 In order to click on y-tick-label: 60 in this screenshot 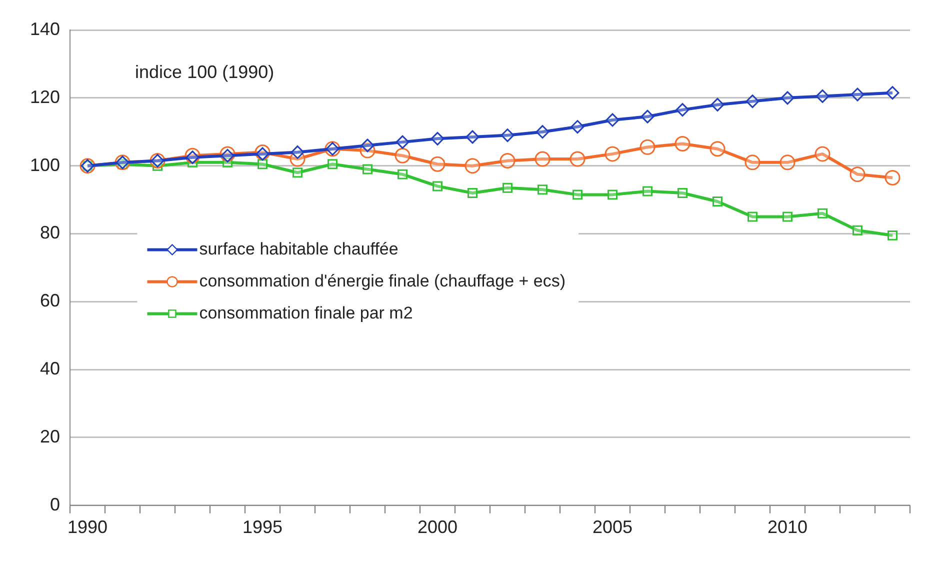, I will do `click(50, 300)`.